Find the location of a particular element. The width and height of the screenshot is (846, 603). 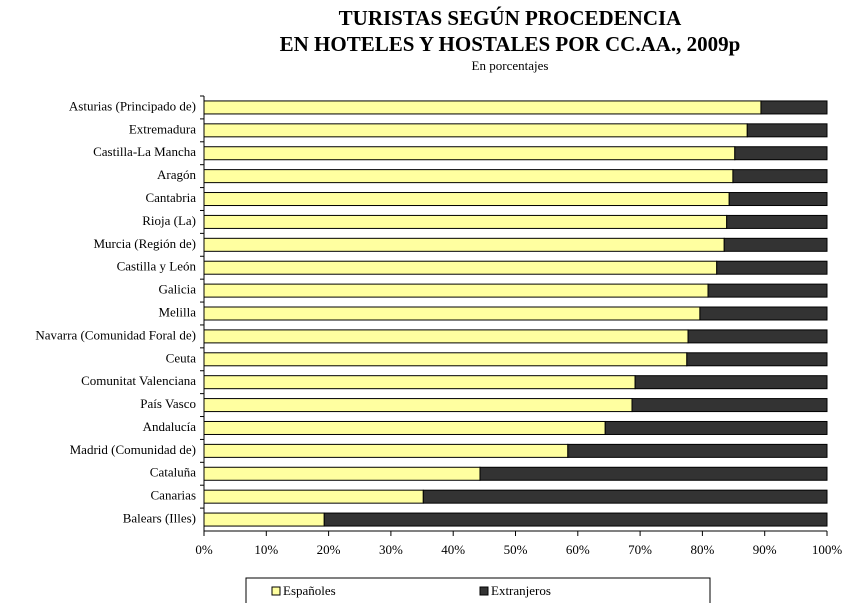

y-tick-label: Ceuta is located at coordinates (181, 357).